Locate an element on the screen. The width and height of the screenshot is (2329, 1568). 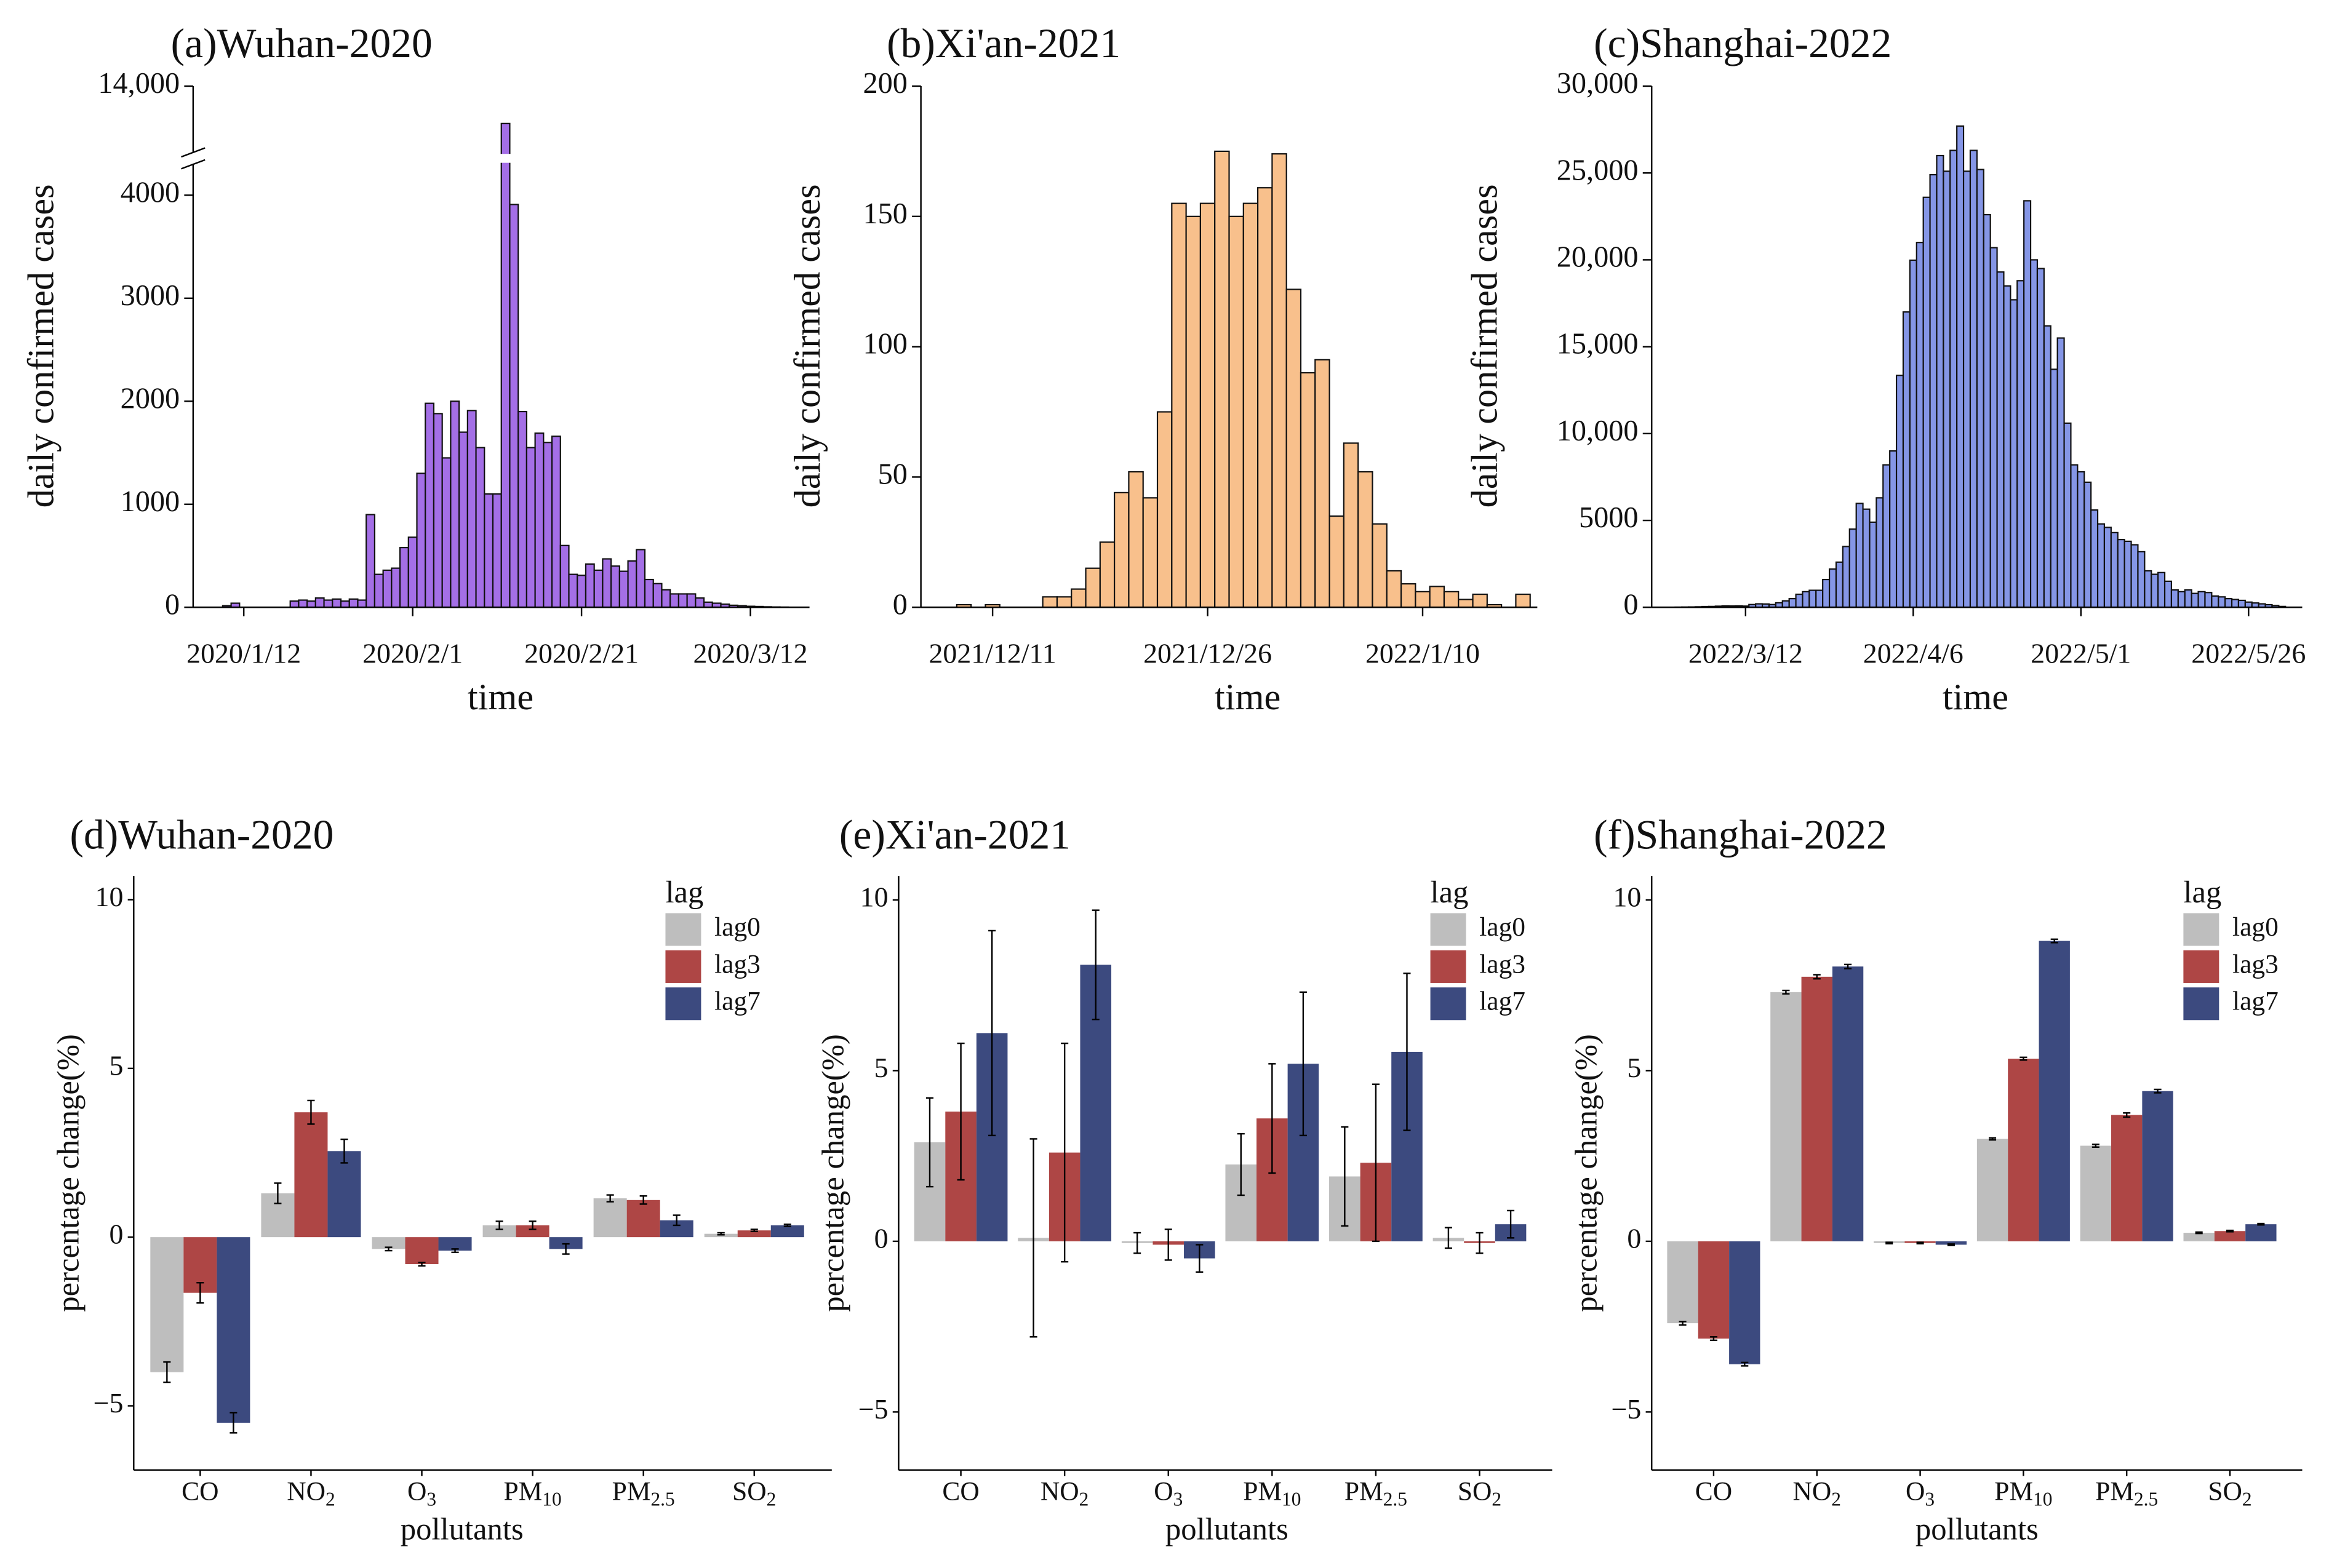
x-tick-label: NO2 is located at coordinates (1065, 1493).